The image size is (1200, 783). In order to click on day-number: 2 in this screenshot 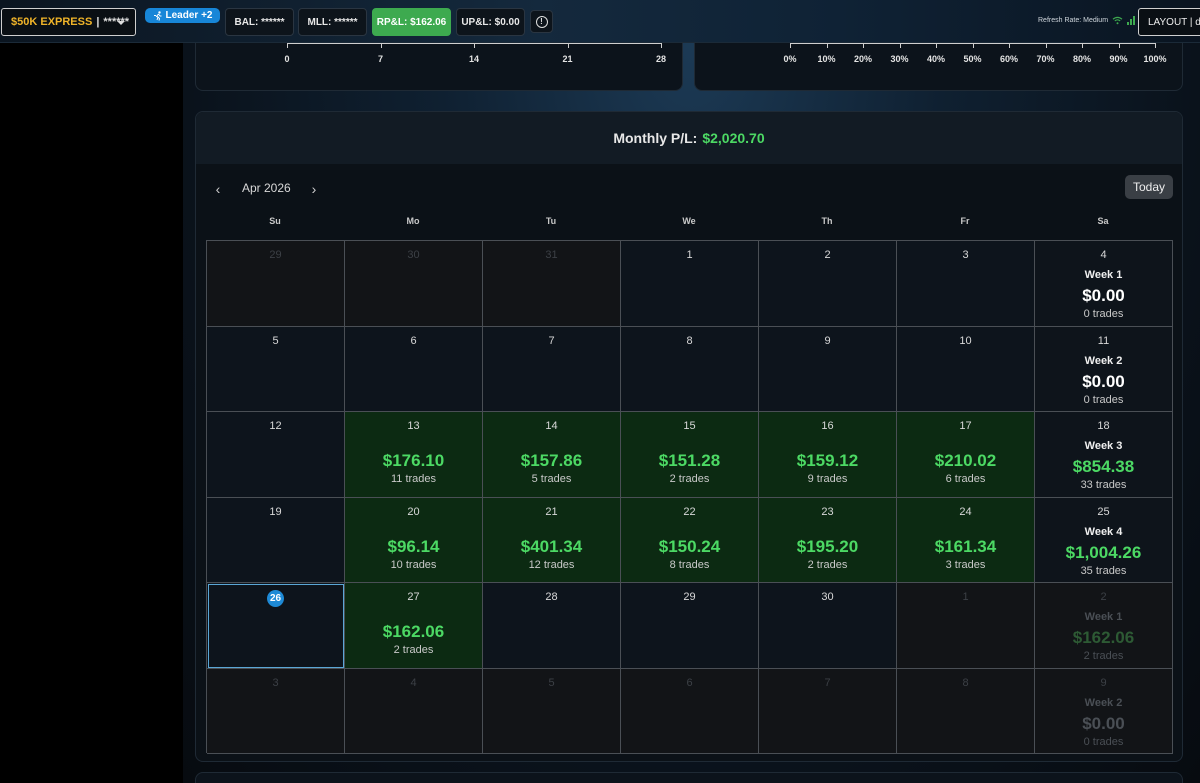, I will do `click(1103, 597)`.